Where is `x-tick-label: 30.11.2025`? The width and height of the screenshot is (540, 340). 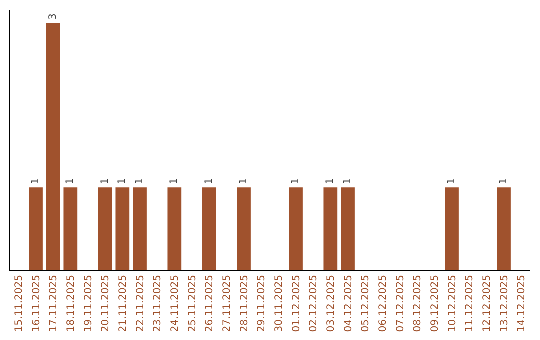
x-tick-label: 30.11.2025 is located at coordinates (279, 303).